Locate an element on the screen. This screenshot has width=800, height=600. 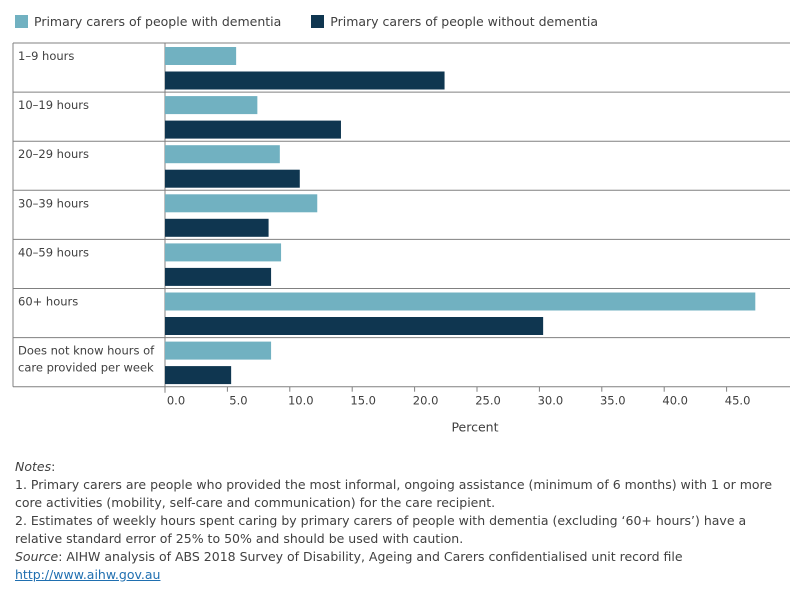
notes-heading-text: Notes is located at coordinates (33, 466).